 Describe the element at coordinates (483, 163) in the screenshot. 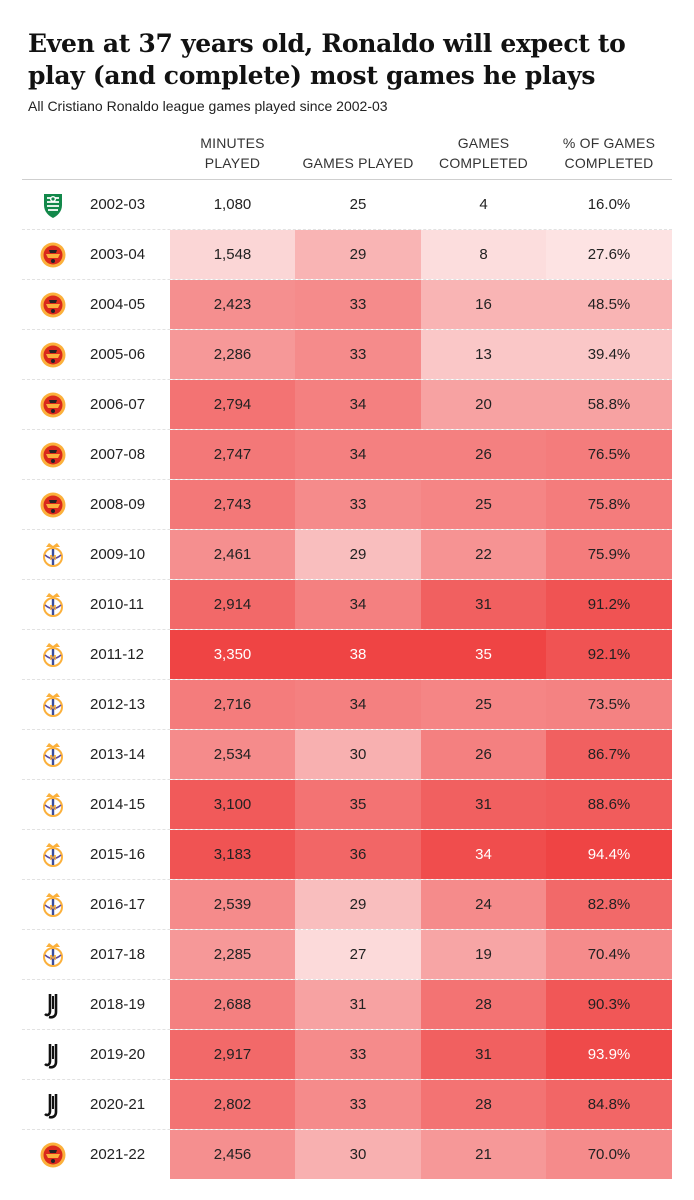

I see `column-header-completed-line2: COMPLETED` at that location.